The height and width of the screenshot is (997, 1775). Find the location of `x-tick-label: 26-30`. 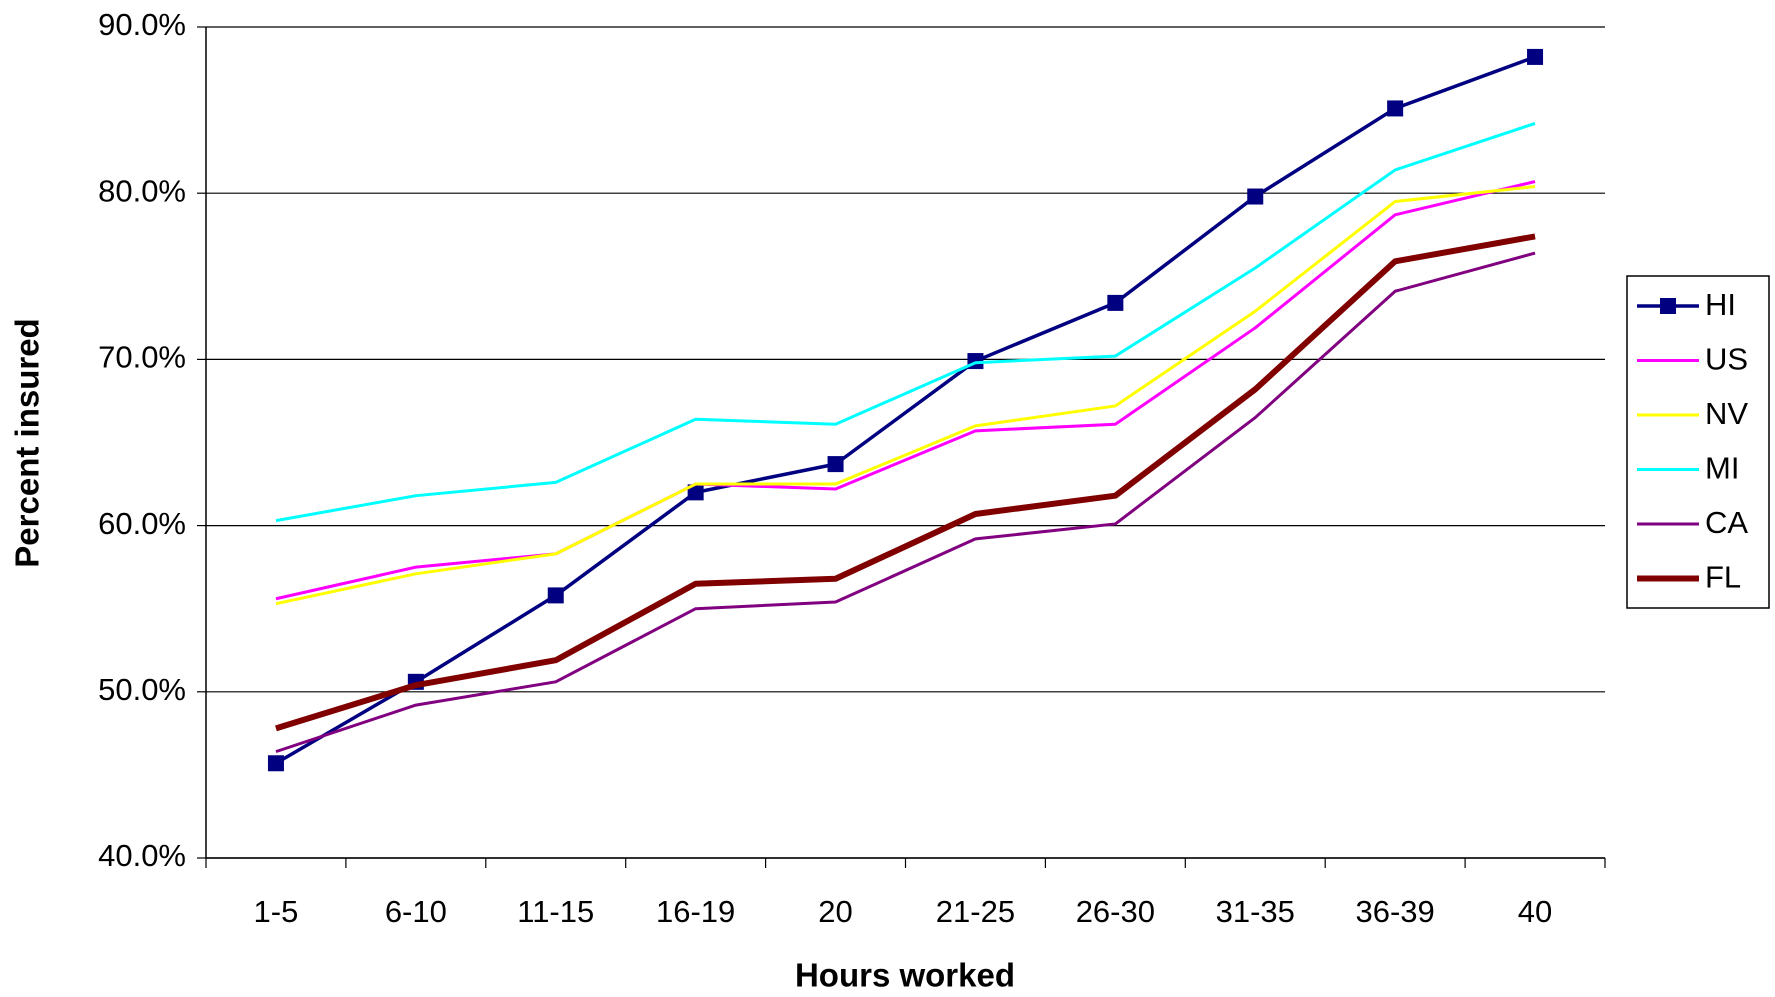

x-tick-label: 26-30 is located at coordinates (1115, 911).